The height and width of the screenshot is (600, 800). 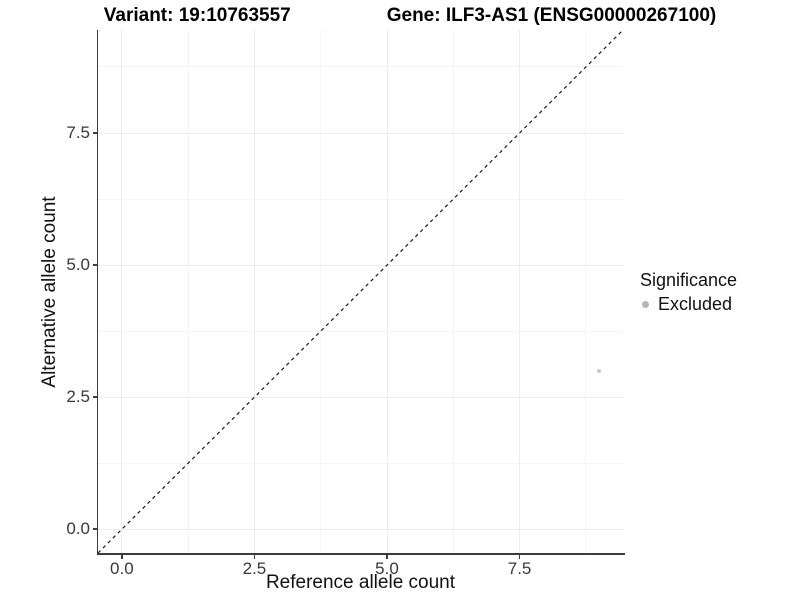 I want to click on legend-point-swatch, so click(x=645, y=304).